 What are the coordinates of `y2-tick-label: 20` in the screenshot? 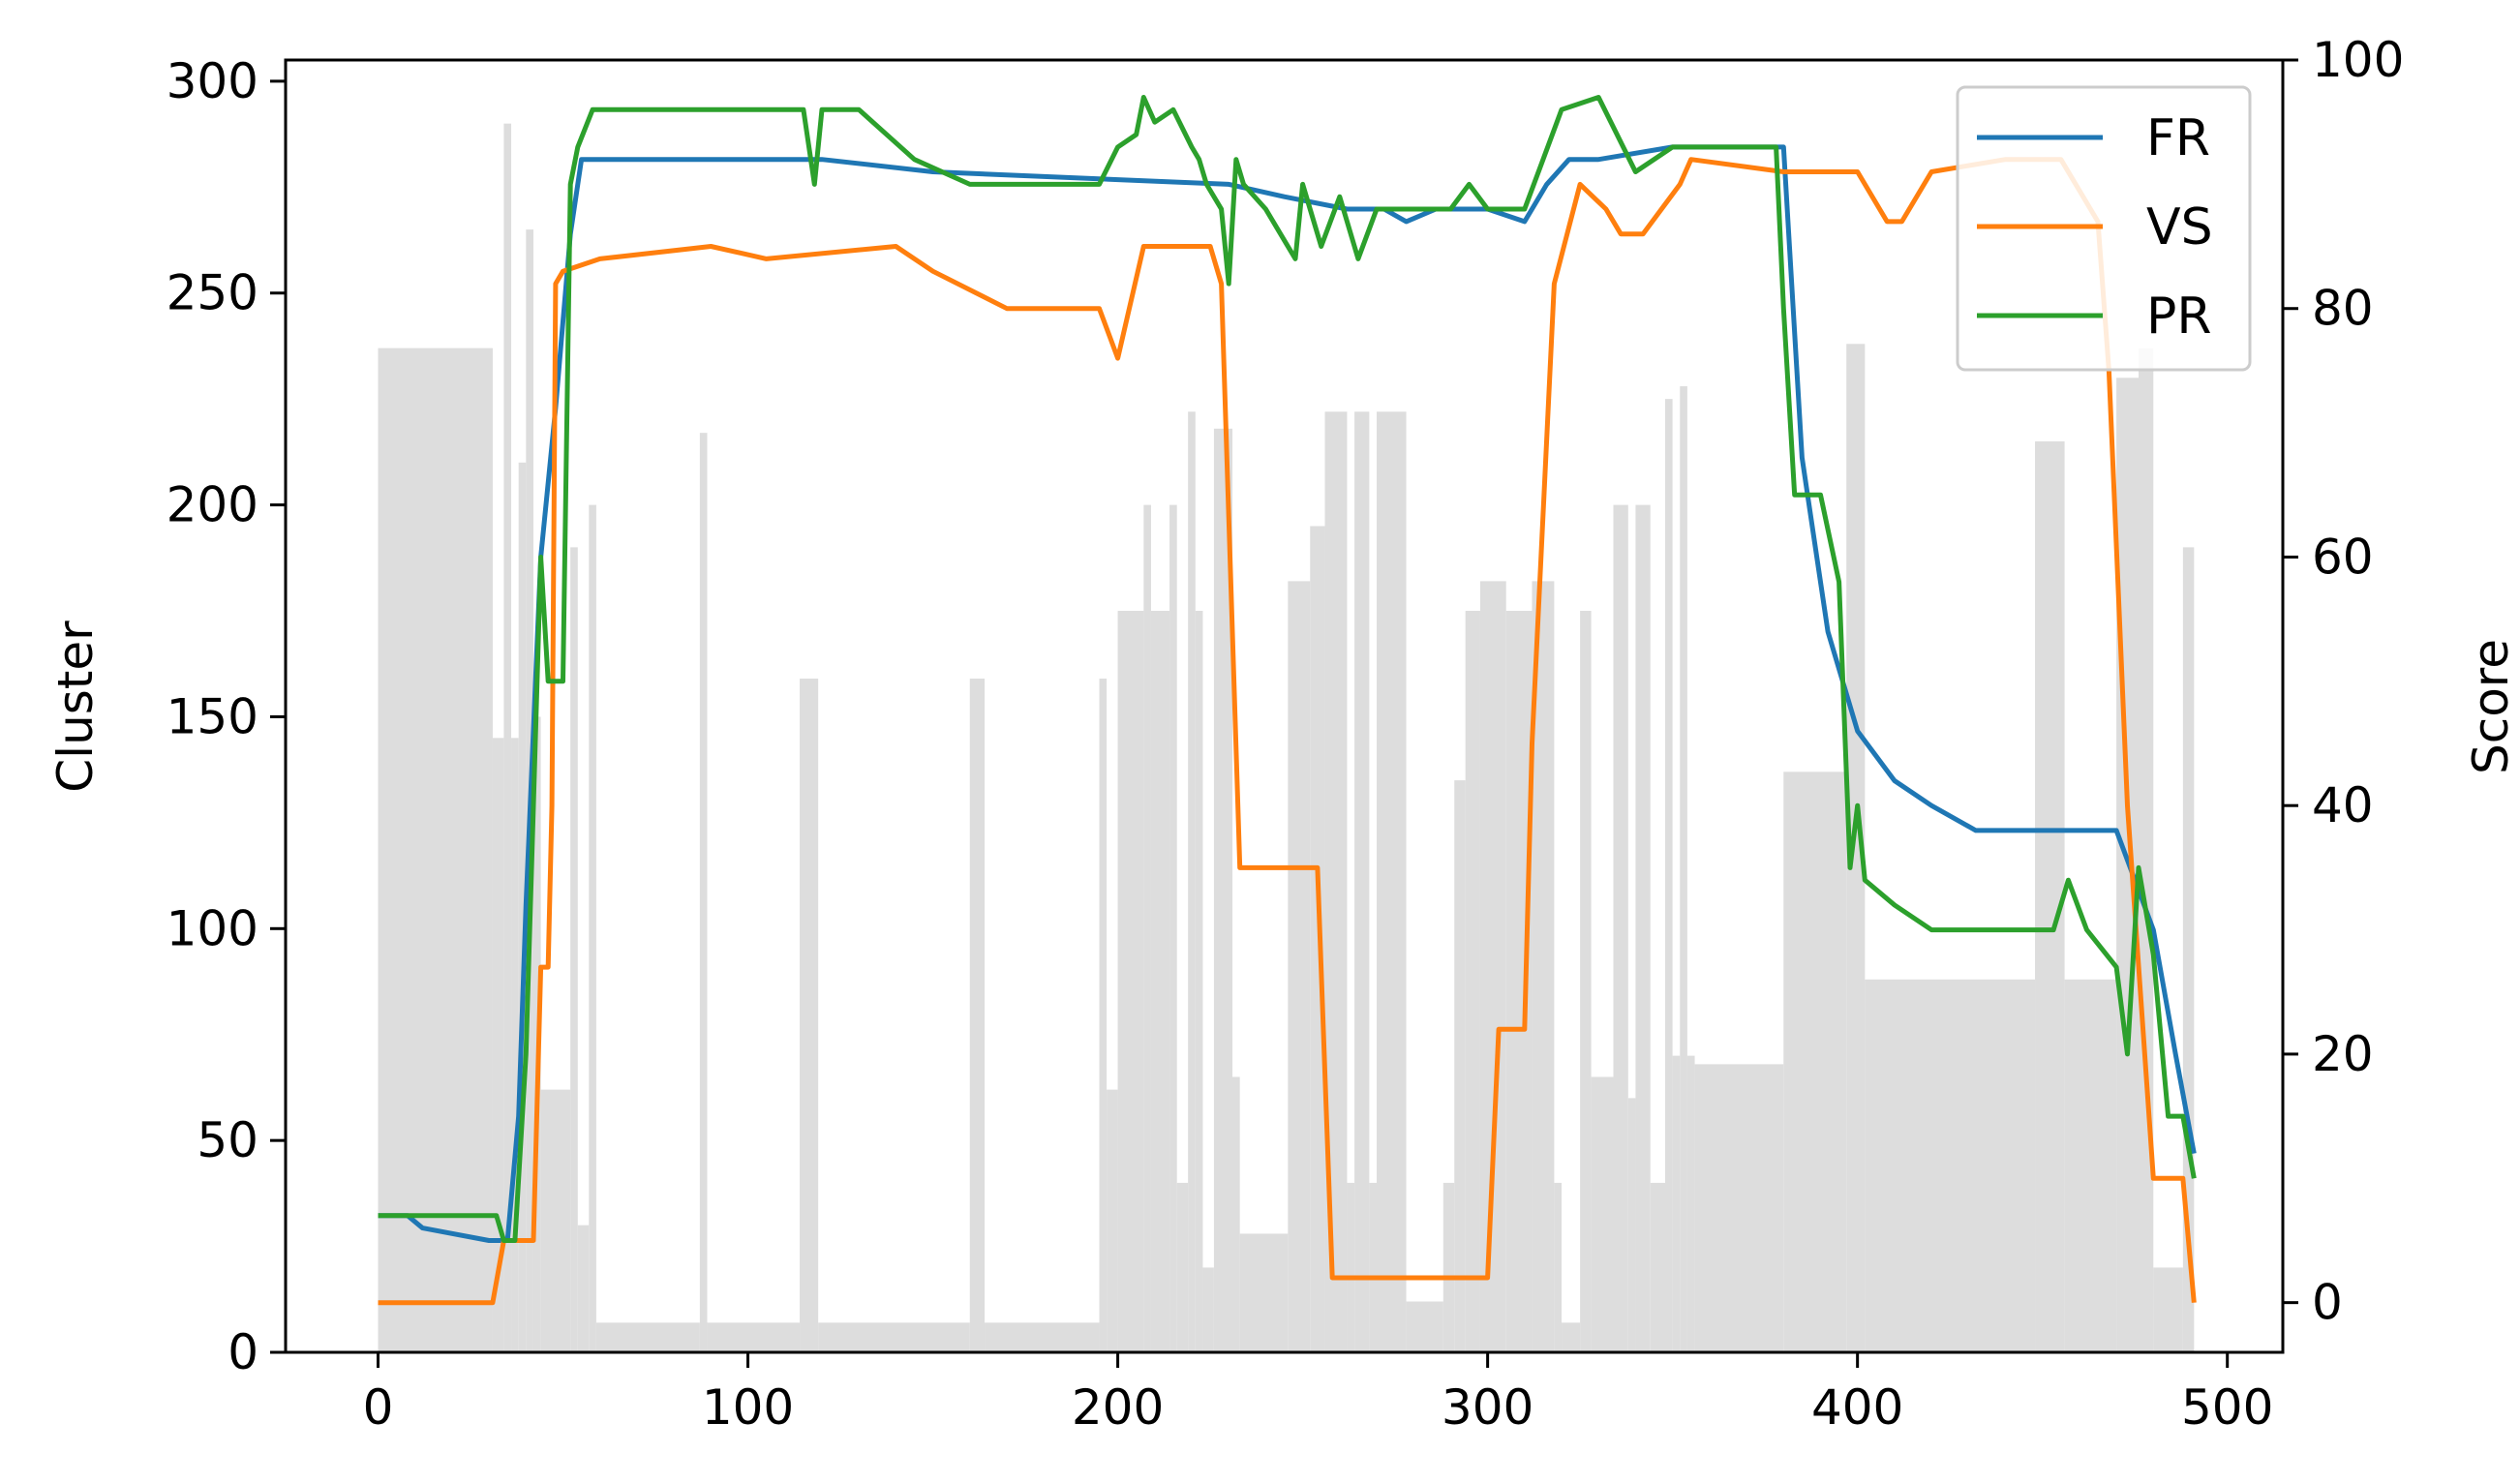 It's located at (2343, 1054).